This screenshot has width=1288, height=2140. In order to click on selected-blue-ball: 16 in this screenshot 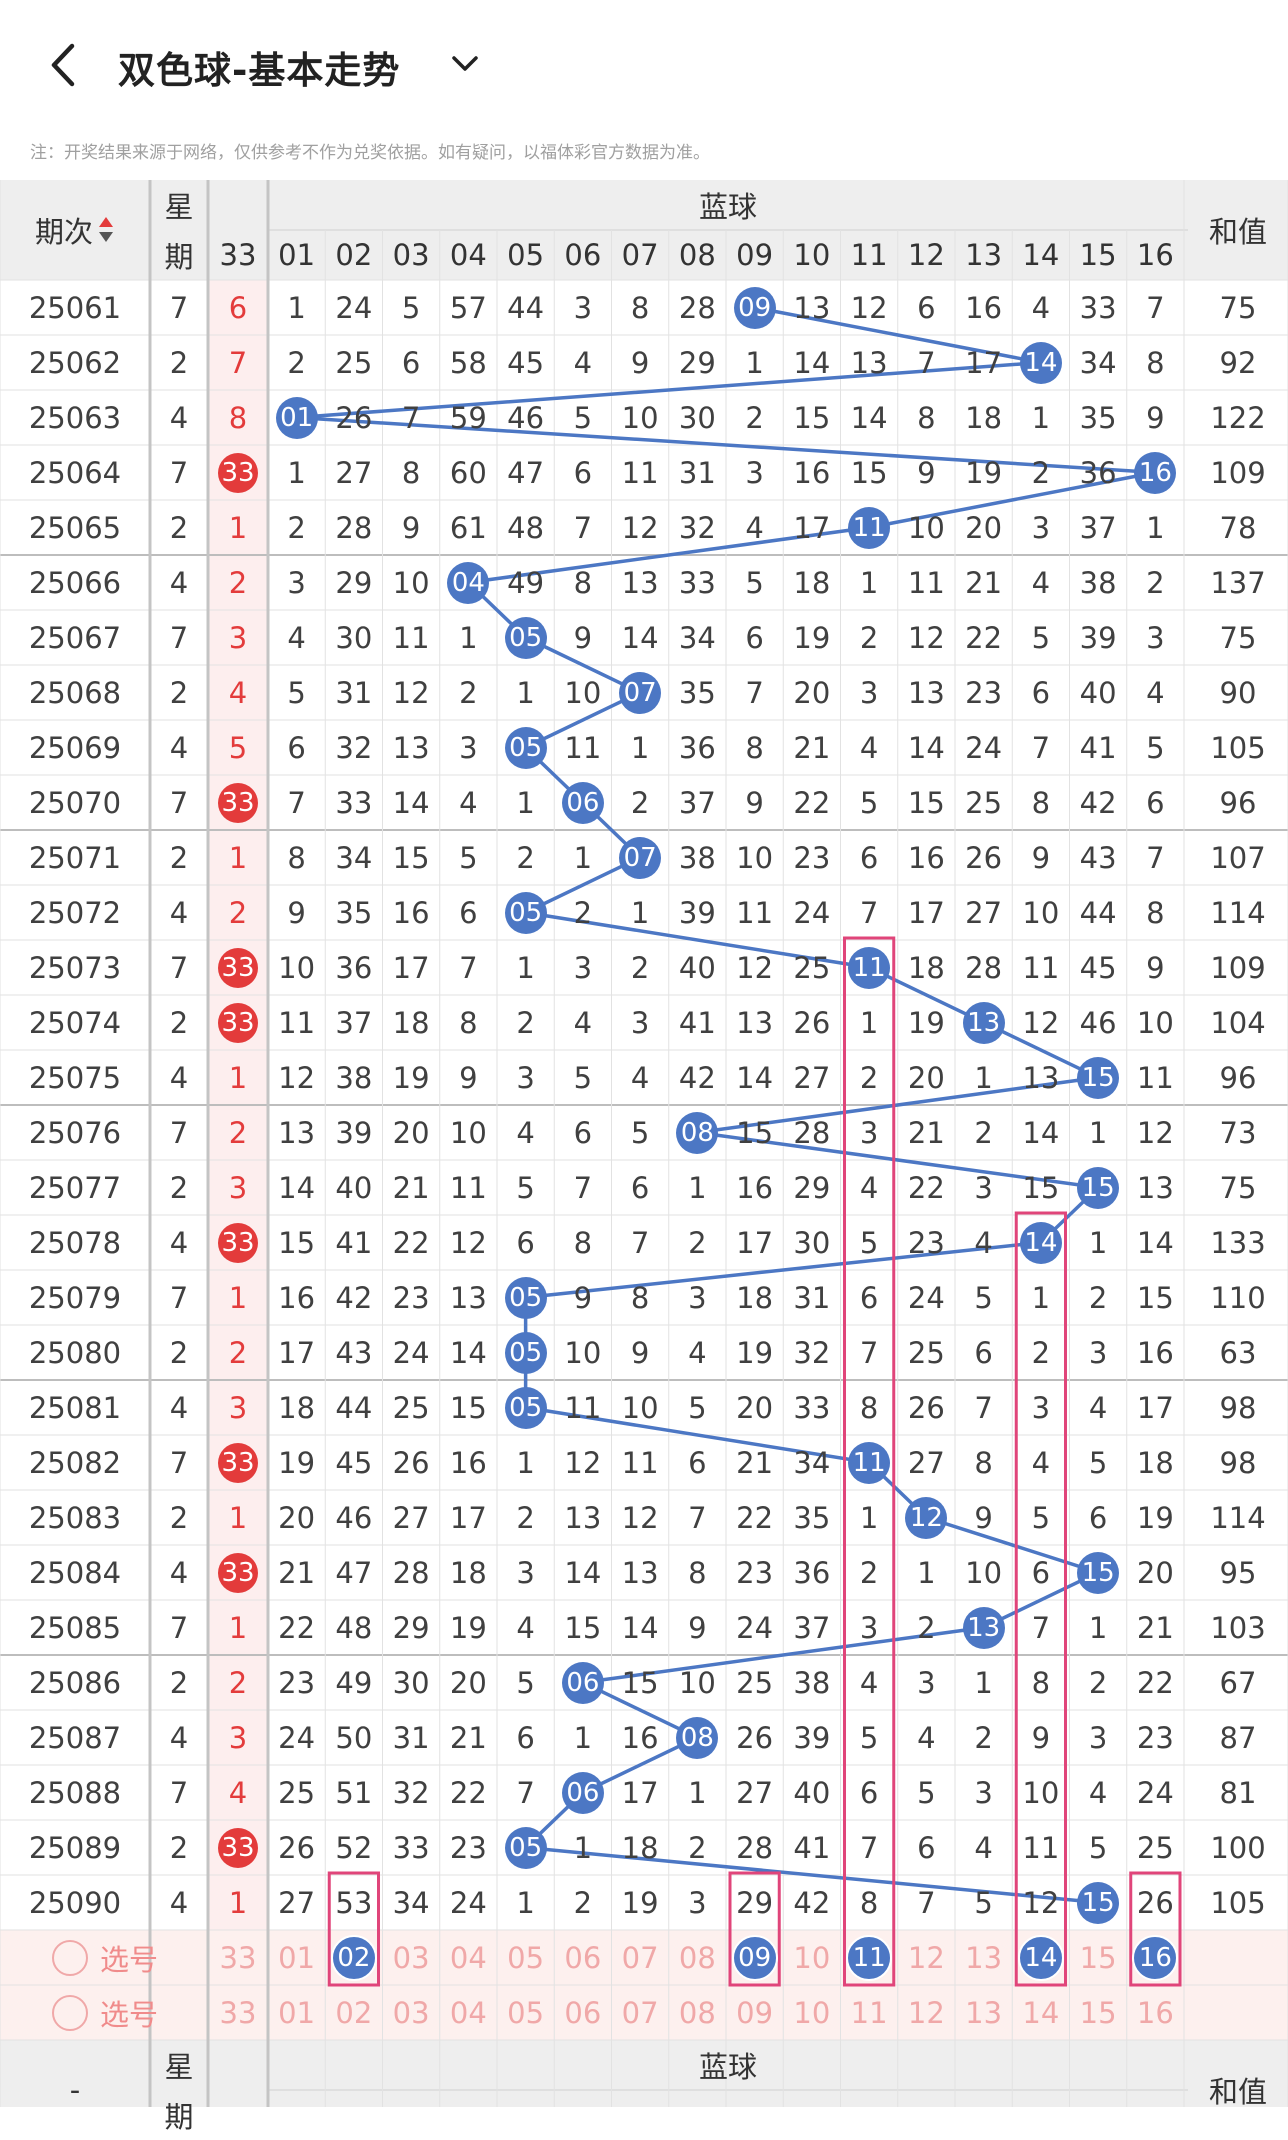, I will do `click(1155, 1957)`.